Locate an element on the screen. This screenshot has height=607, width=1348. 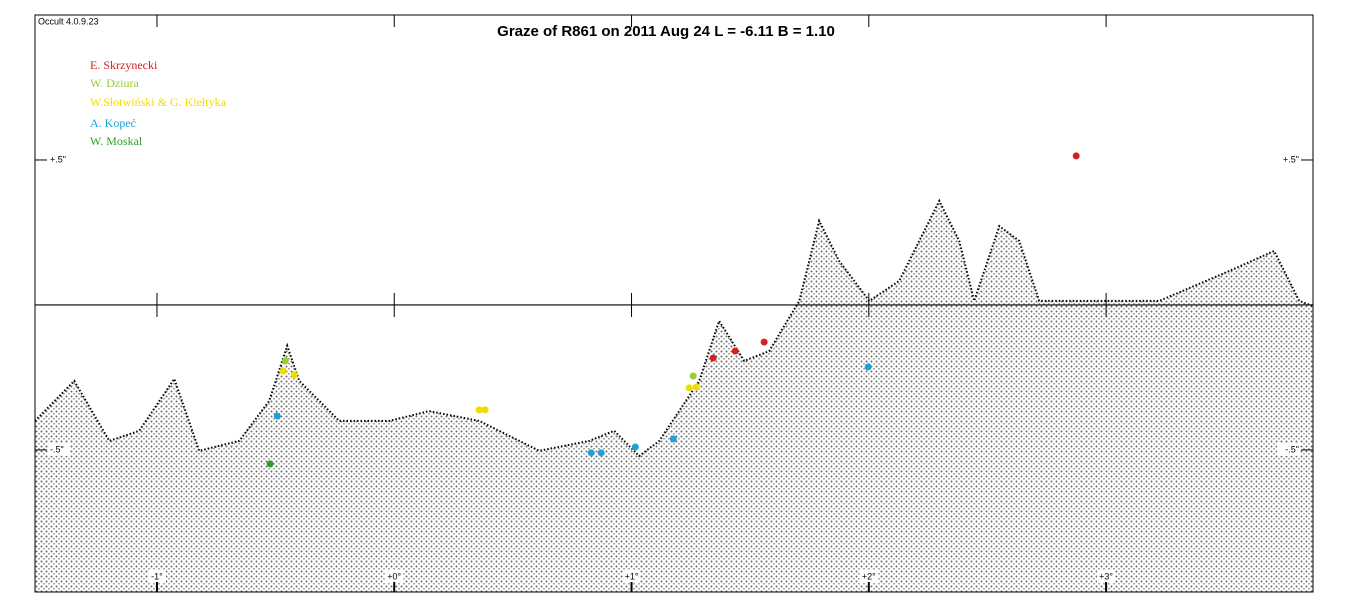
legend-entry: A. Kopeć is located at coordinates (113, 123).